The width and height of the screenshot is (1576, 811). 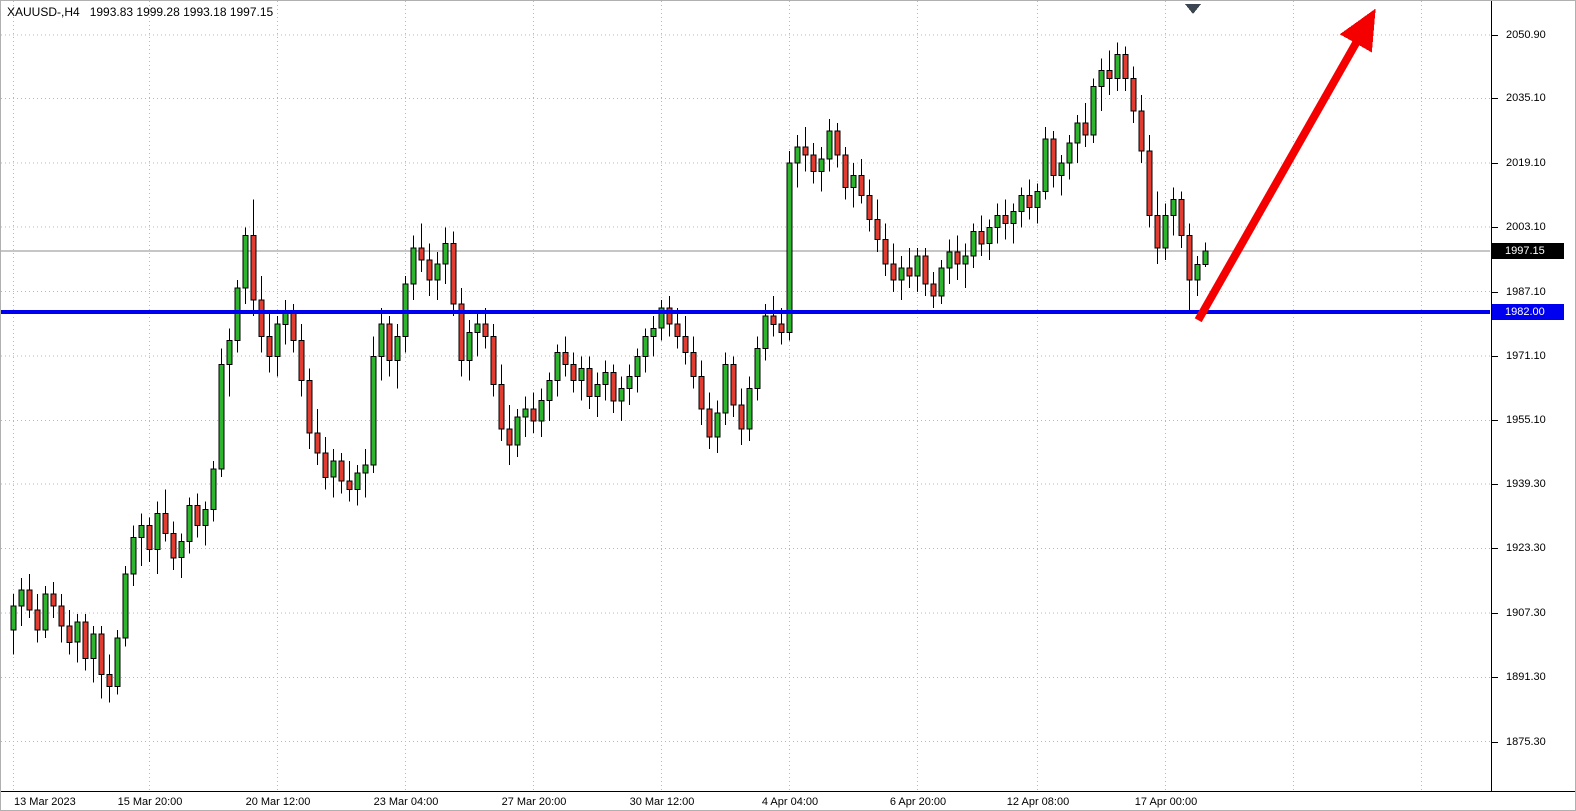 I want to click on ohlc-readout: 1993.83 1999.28 1993.18 1997.15, so click(x=181, y=12).